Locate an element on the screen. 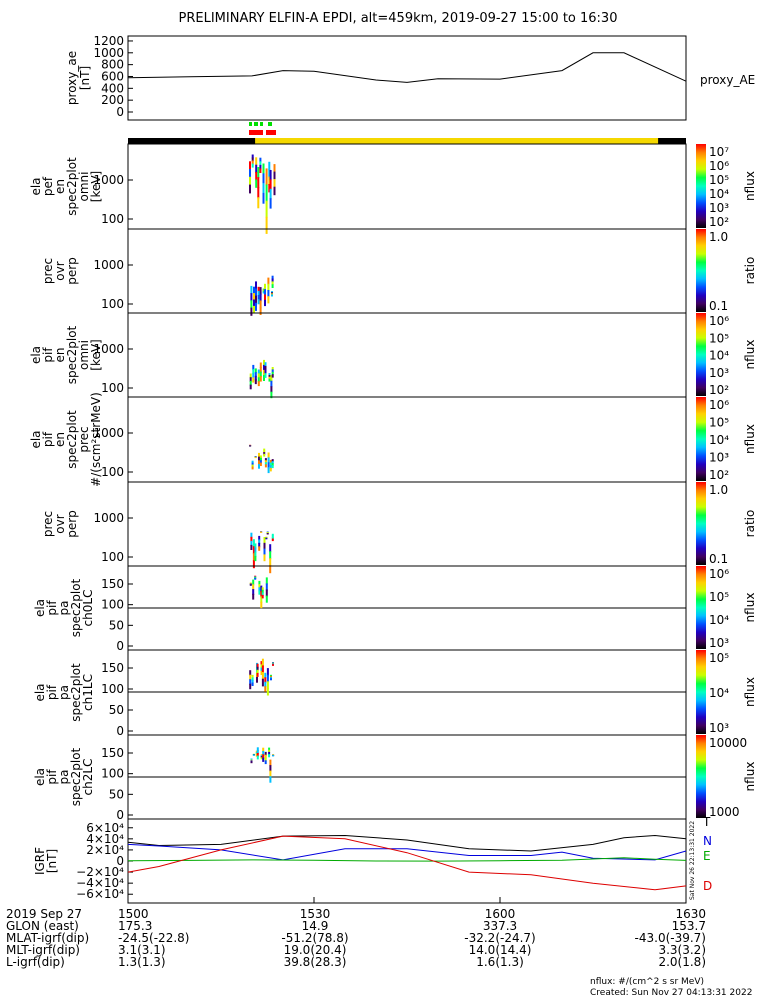 The image size is (775, 1000). ytick-label: 50 is located at coordinates (116, 625).